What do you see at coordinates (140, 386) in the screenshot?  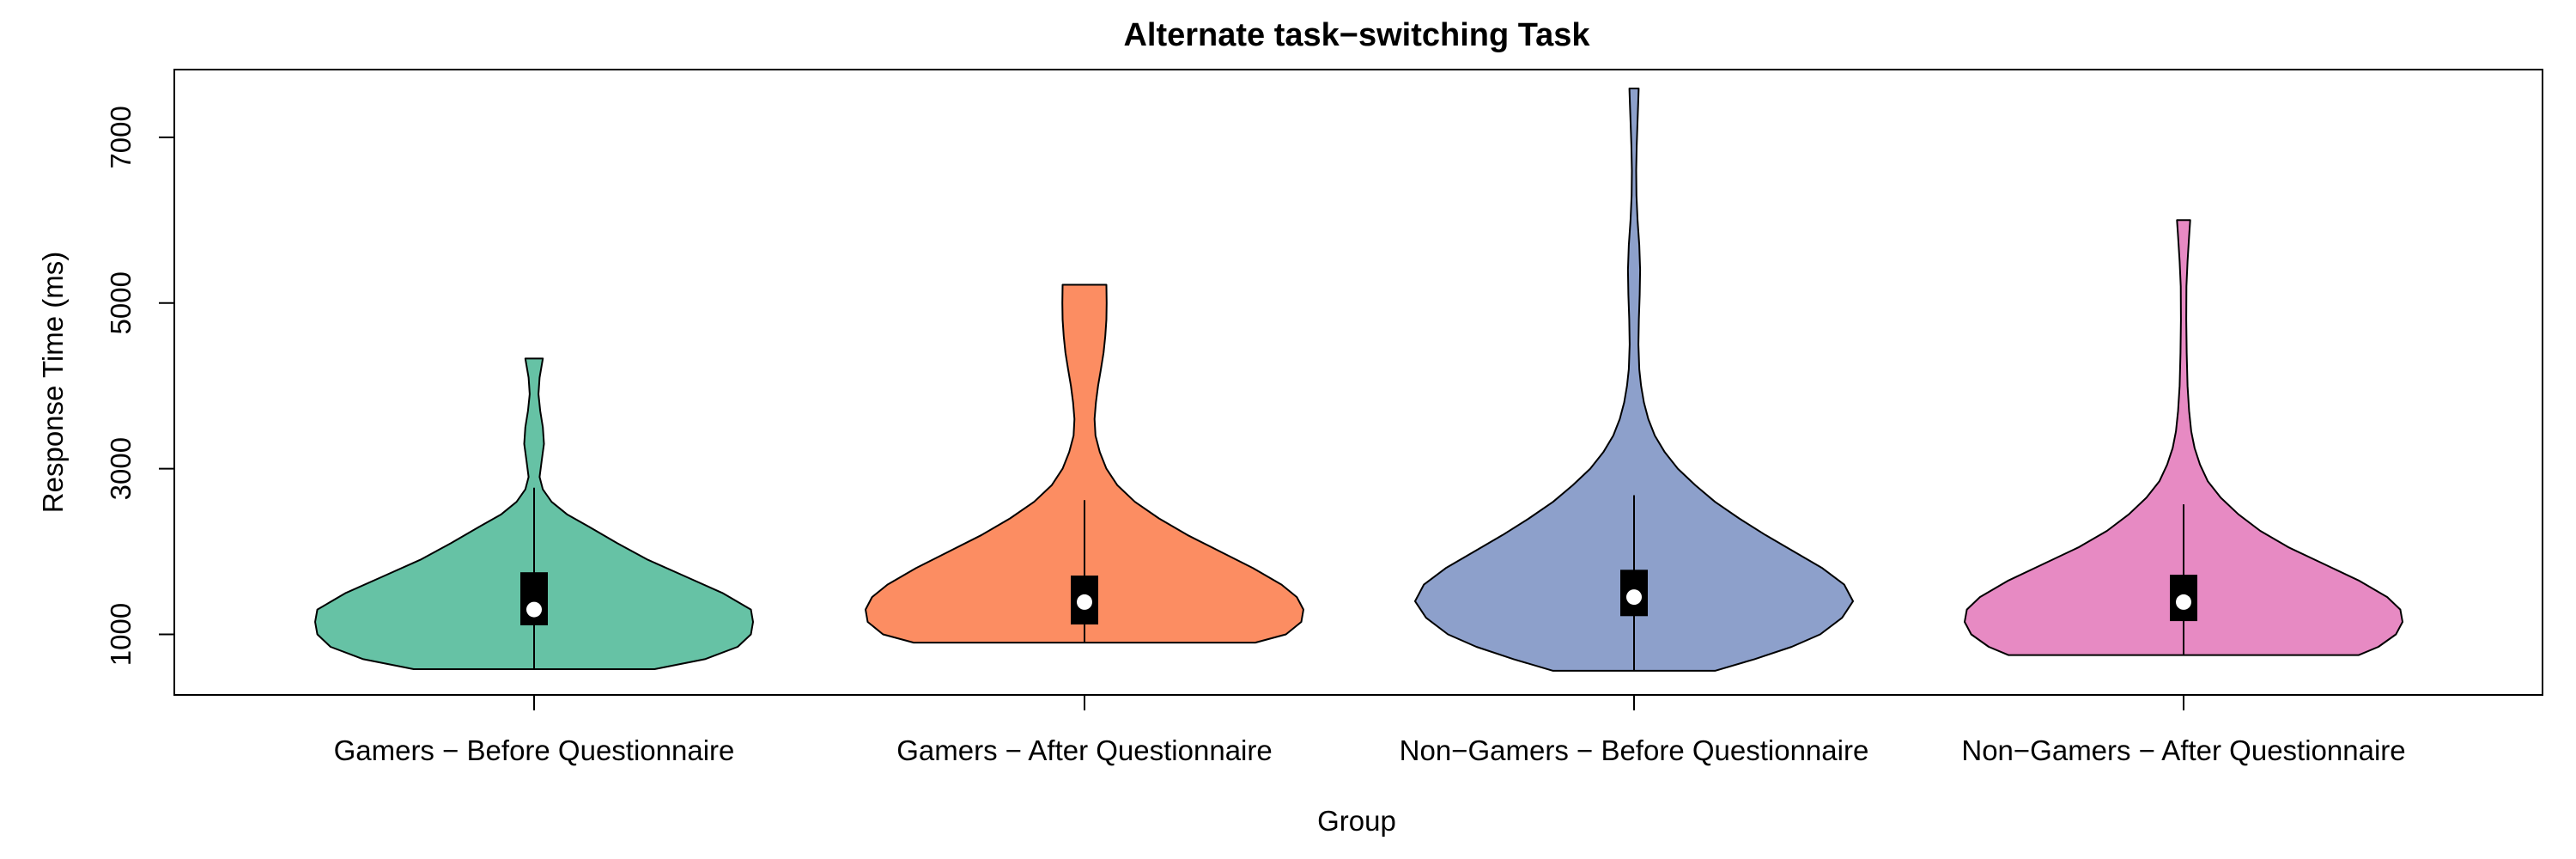 I see `y-axis: 1000 3000 5000 7000` at bounding box center [140, 386].